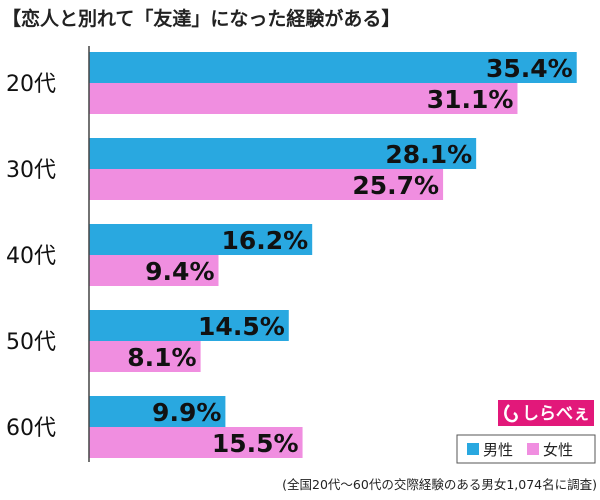  What do you see at coordinates (470, 99) in the screenshot?
I see `data-label: 31.1%` at bounding box center [470, 99].